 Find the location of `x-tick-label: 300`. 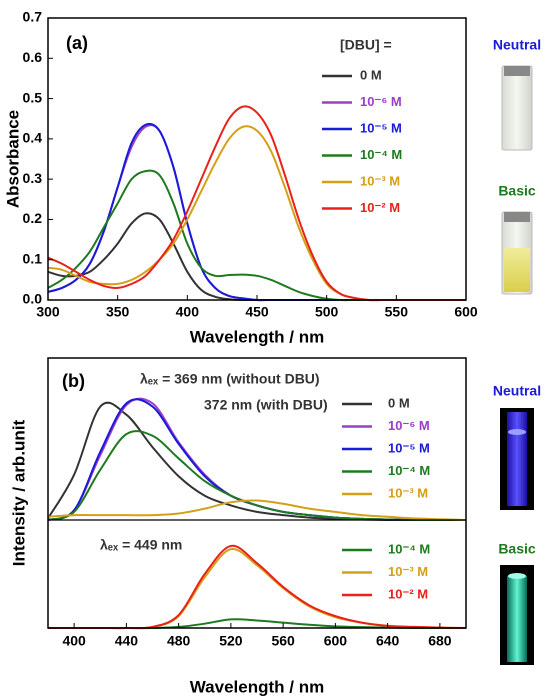

x-tick-label: 300 is located at coordinates (48, 312).